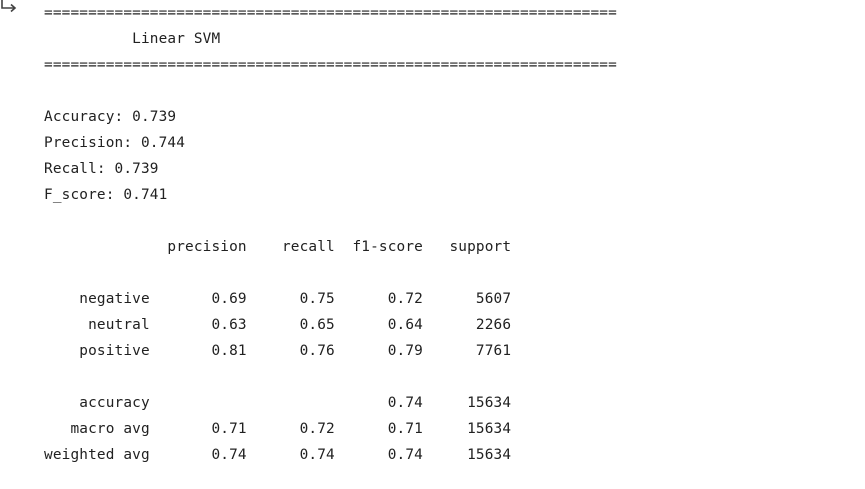 Image resolution: width=865 pixels, height=489 pixels. Describe the element at coordinates (132, 39) in the screenshot. I see `model-title: Linear SVM` at that location.